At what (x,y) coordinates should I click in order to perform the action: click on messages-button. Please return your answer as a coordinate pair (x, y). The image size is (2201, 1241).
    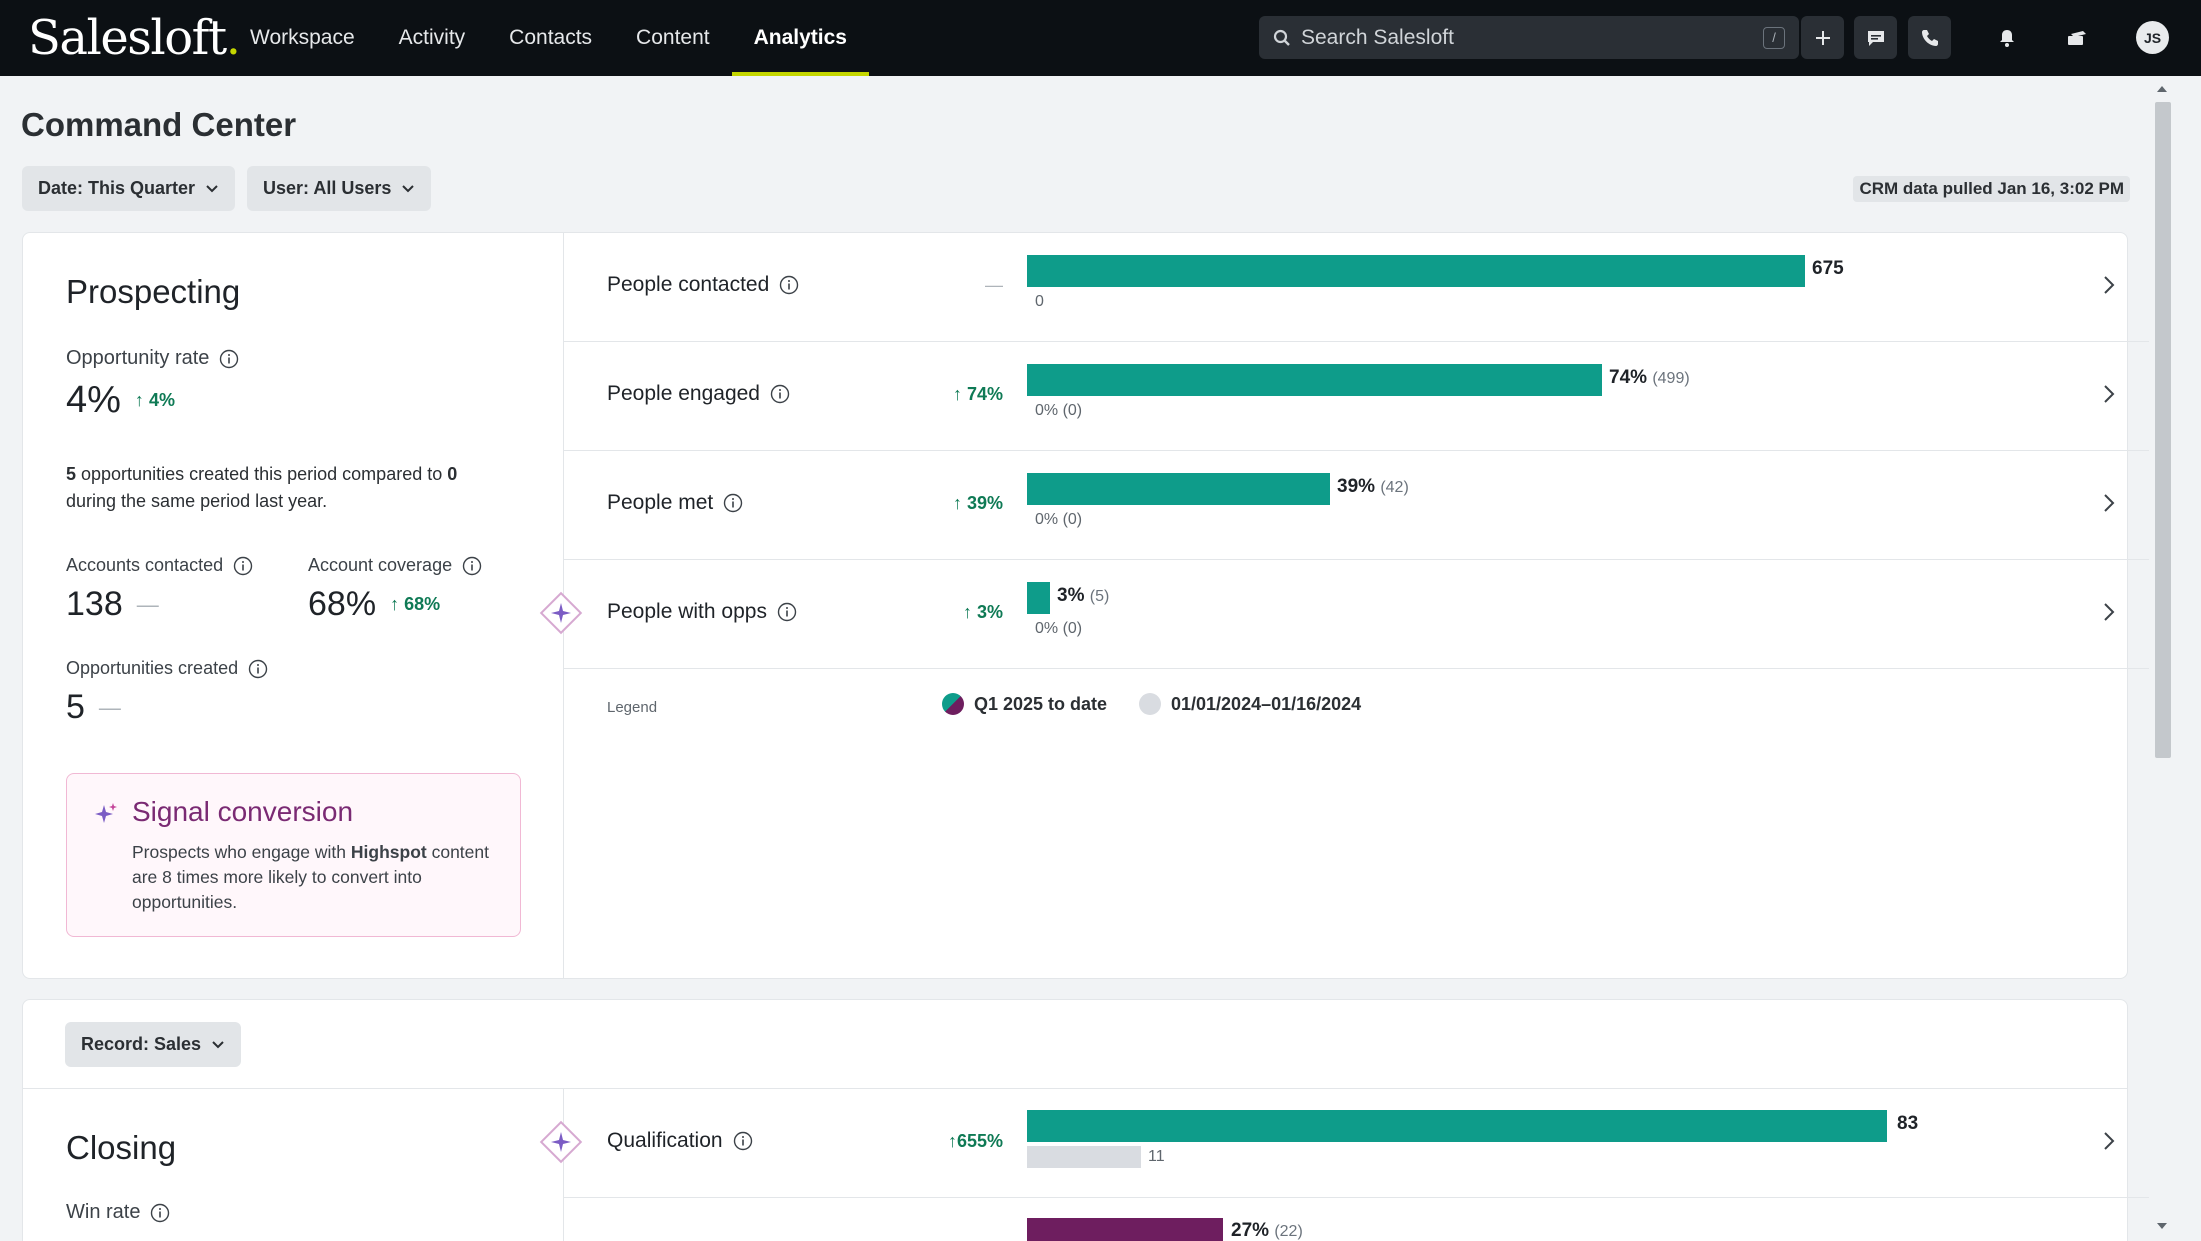
    Looking at the image, I should click on (1875, 37).